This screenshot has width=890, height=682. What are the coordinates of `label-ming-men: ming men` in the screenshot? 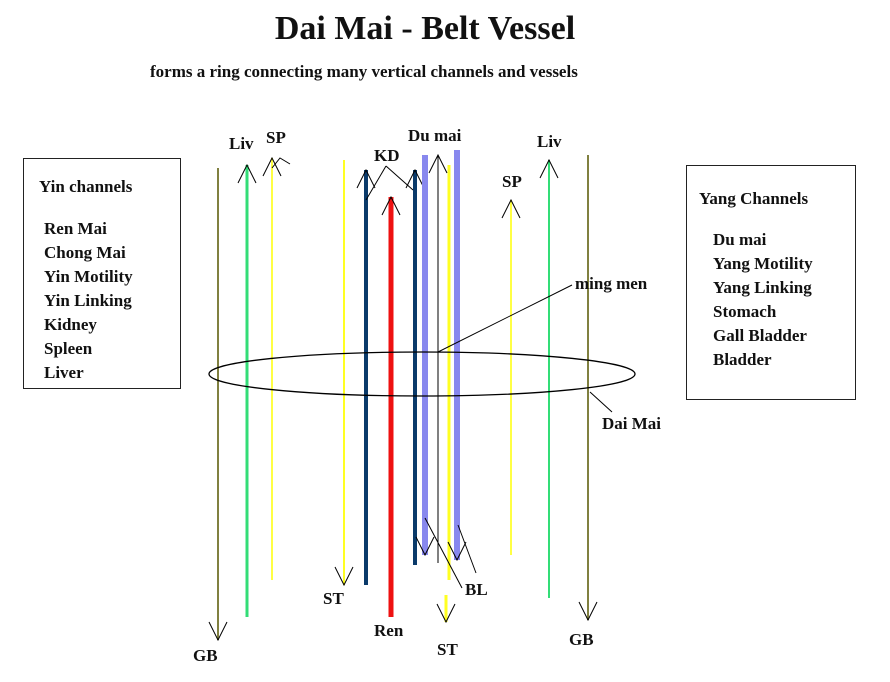 It's located at (611, 283).